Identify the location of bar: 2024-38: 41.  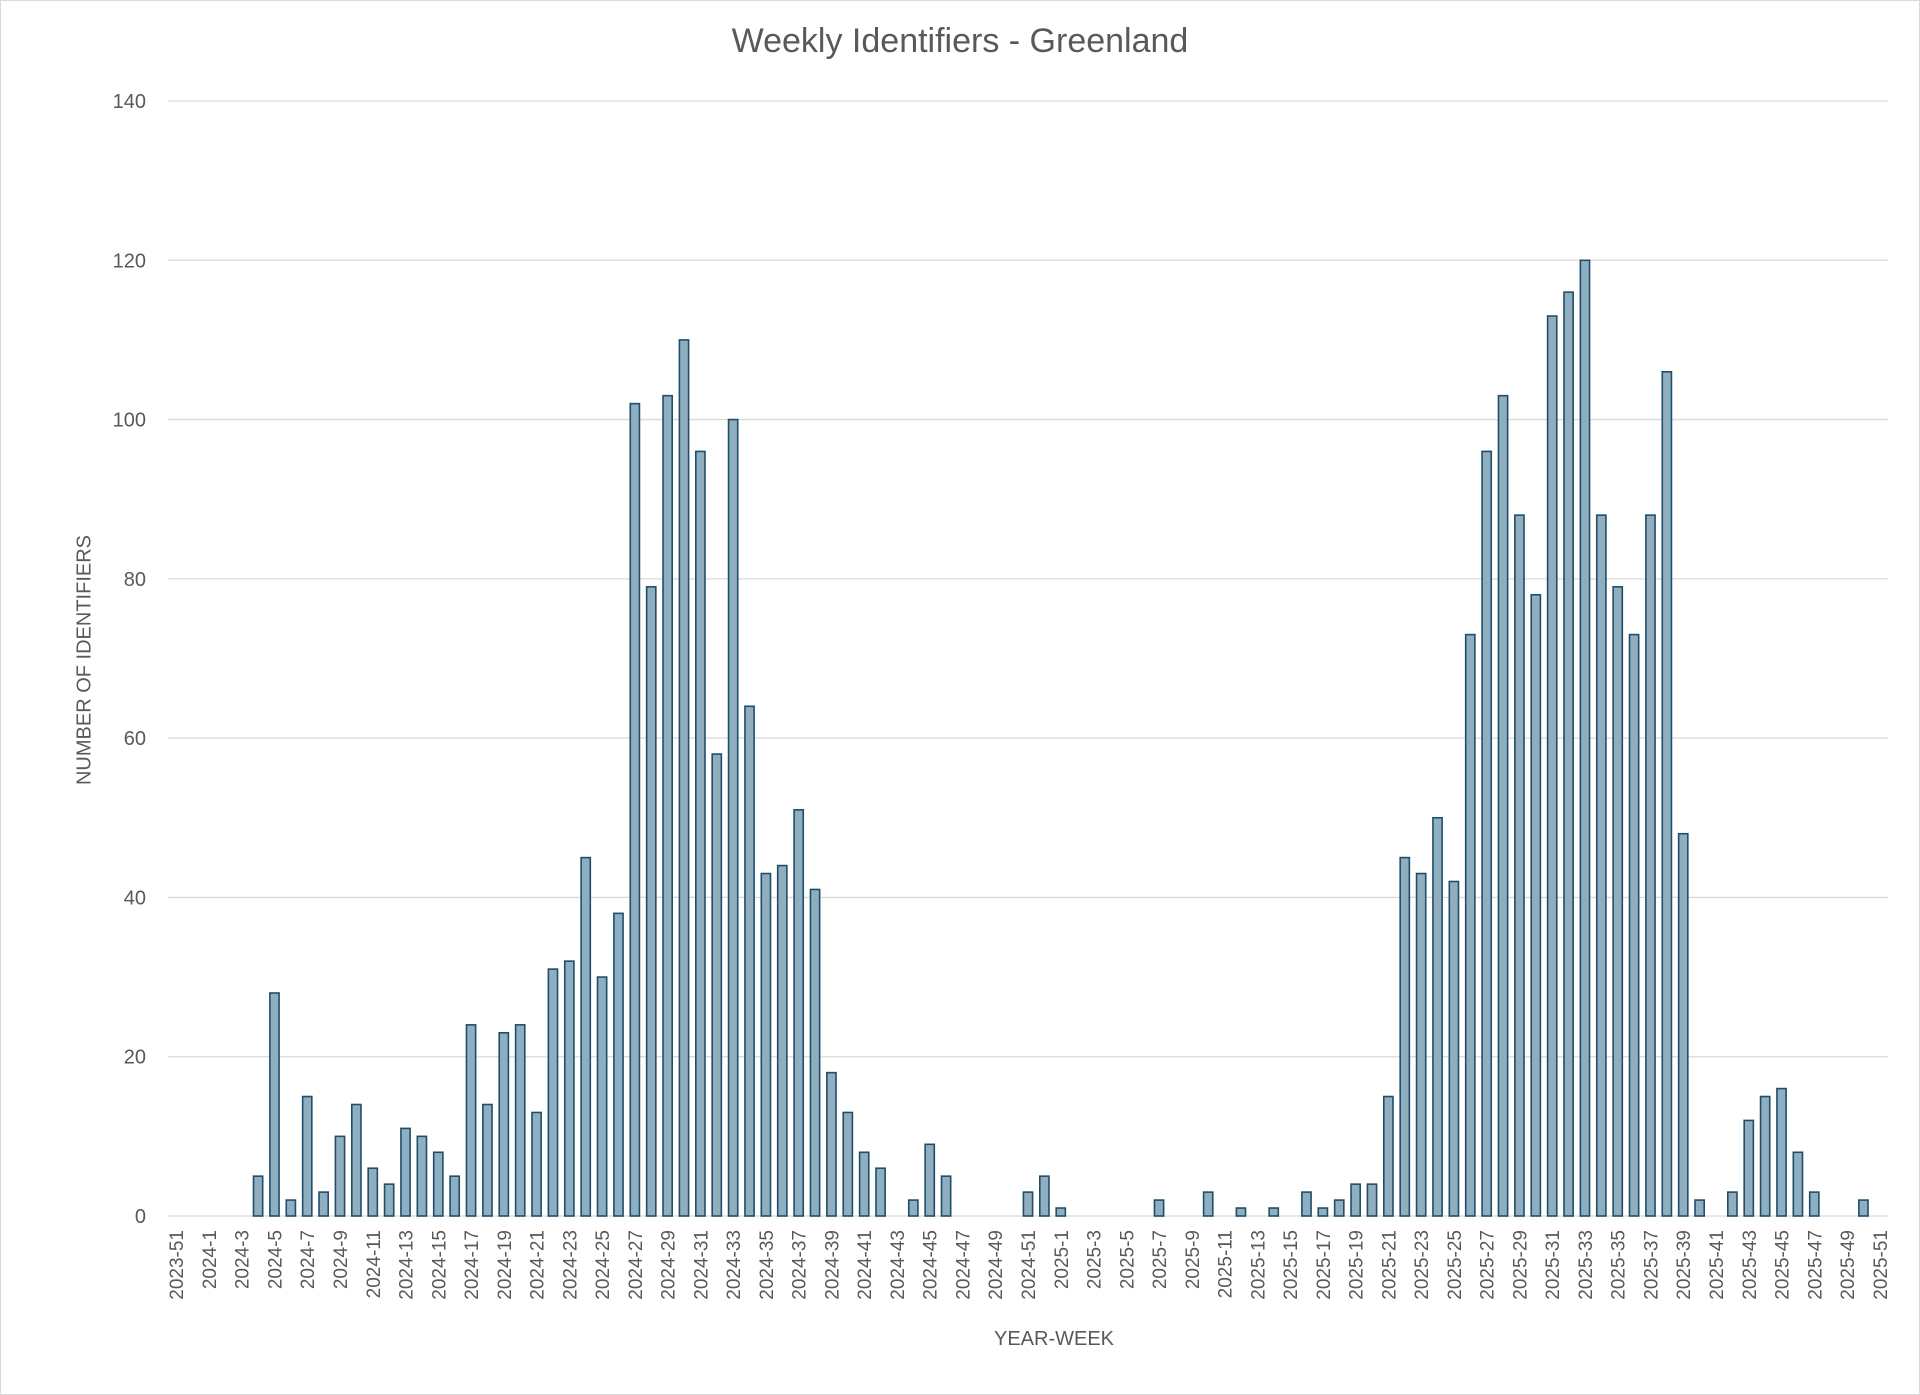
(815, 1052).